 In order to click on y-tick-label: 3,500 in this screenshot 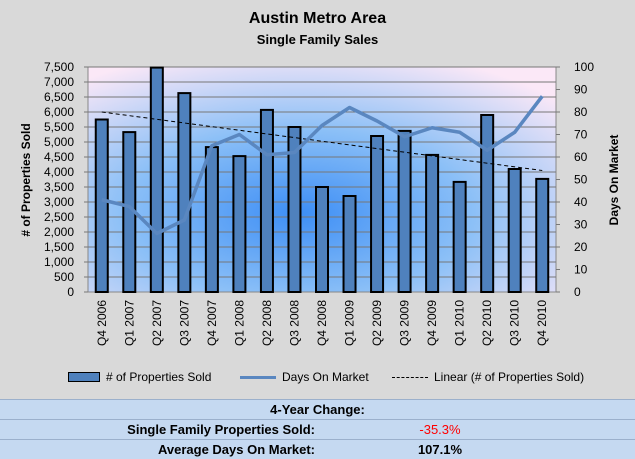, I will do `click(59, 187)`.